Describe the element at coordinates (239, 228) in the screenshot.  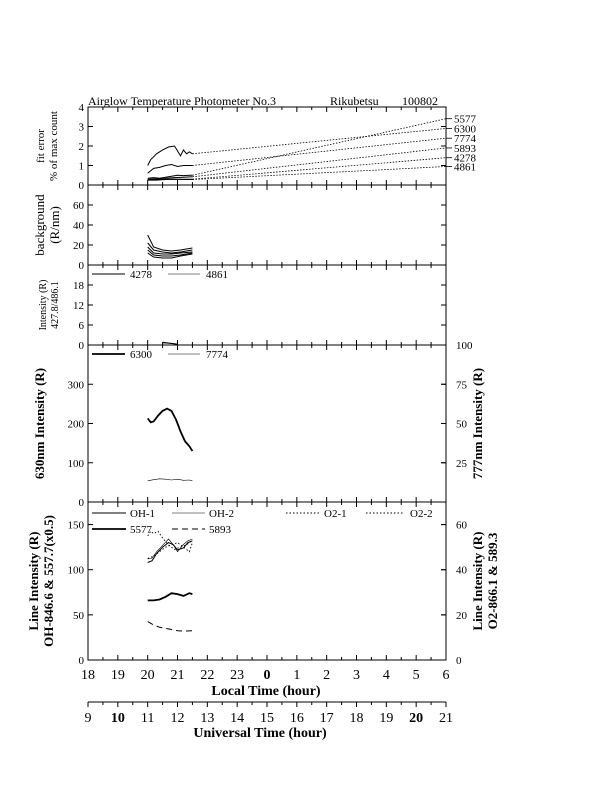
I see `panel-background: 0 20 40 60 background (R/nm)` at that location.